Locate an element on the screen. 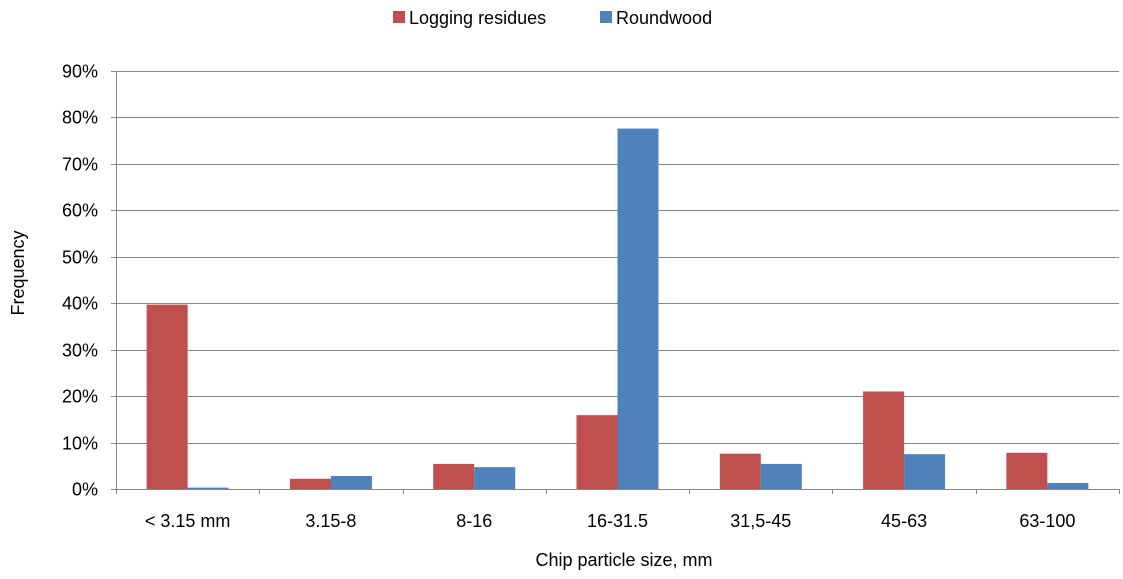 The image size is (1123, 579). x-tick-label: 16-31.5 is located at coordinates (617, 521).